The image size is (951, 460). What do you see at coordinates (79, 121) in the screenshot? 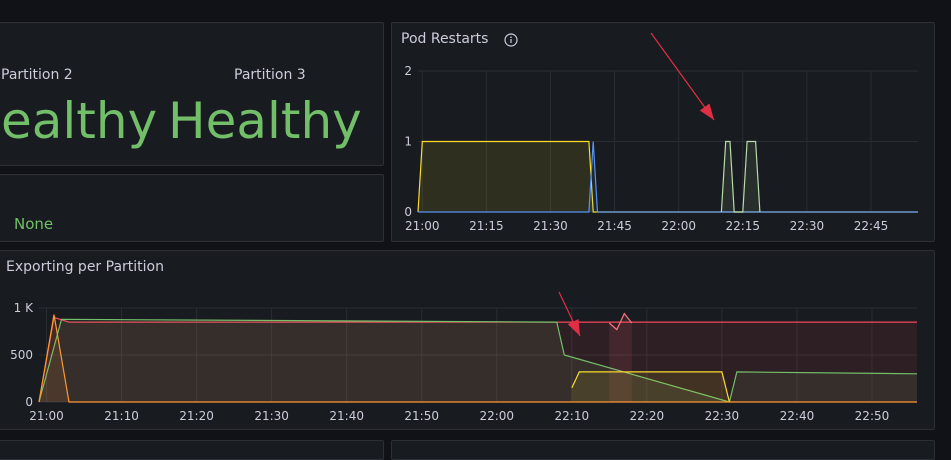
I see `partition-2-status: ealthy` at bounding box center [79, 121].